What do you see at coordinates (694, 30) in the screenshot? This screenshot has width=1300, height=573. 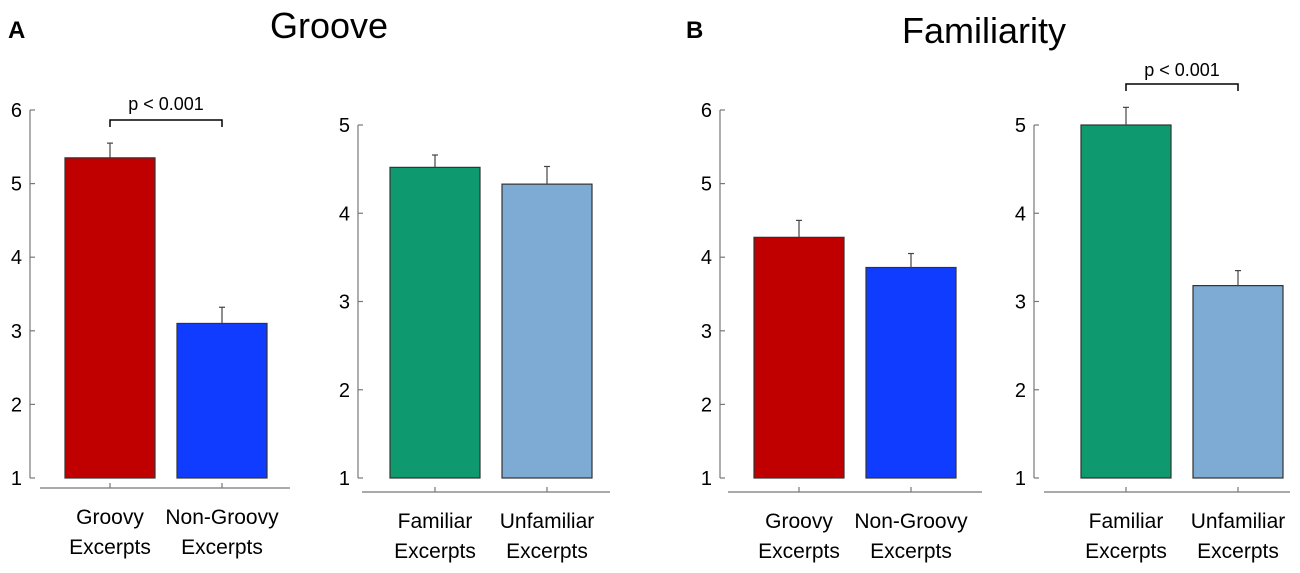 I see `panel-letter-b: B` at bounding box center [694, 30].